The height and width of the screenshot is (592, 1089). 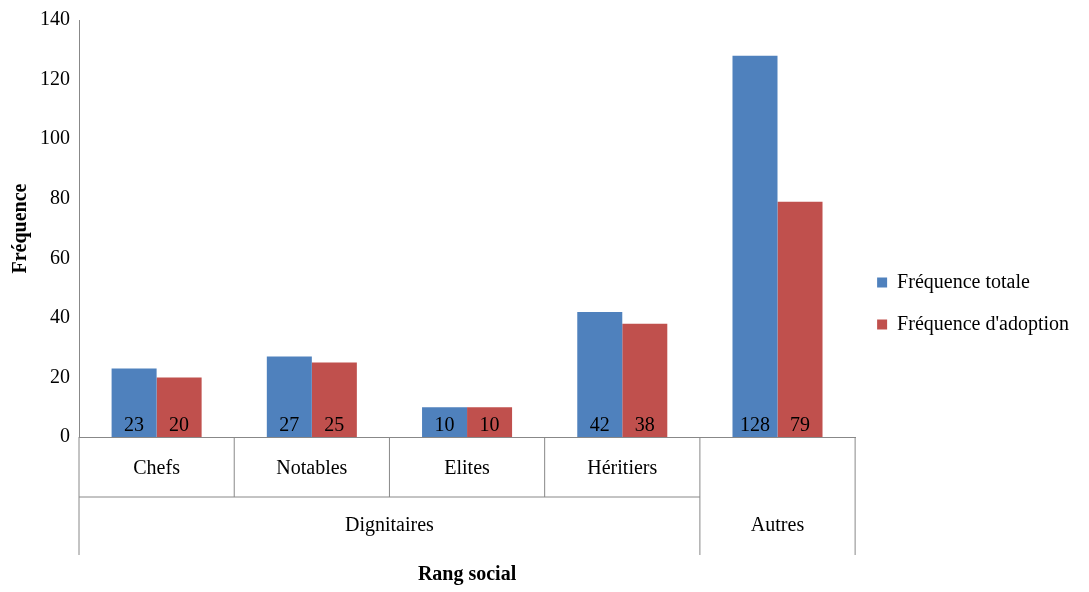 What do you see at coordinates (334, 424) in the screenshot?
I see `data-label: 25` at bounding box center [334, 424].